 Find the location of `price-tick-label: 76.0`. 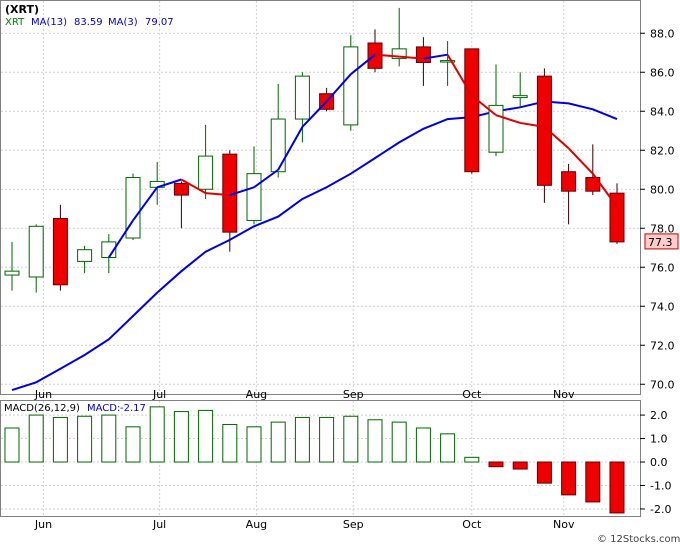

price-tick-label: 76.0 is located at coordinates (662, 267).